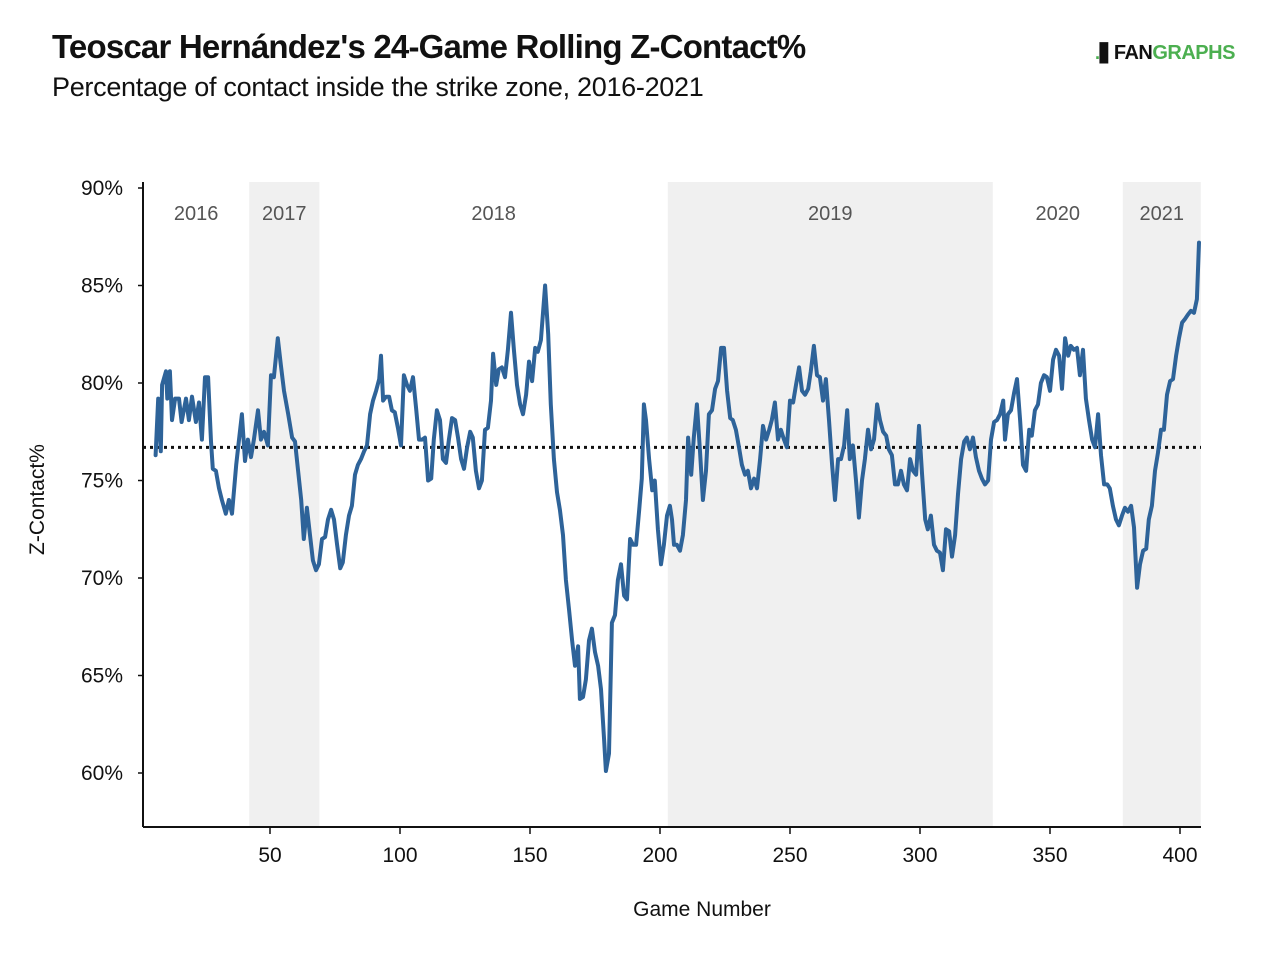 This screenshot has width=1280, height=962. What do you see at coordinates (102, 286) in the screenshot?
I see `y-tick-label: 85%` at bounding box center [102, 286].